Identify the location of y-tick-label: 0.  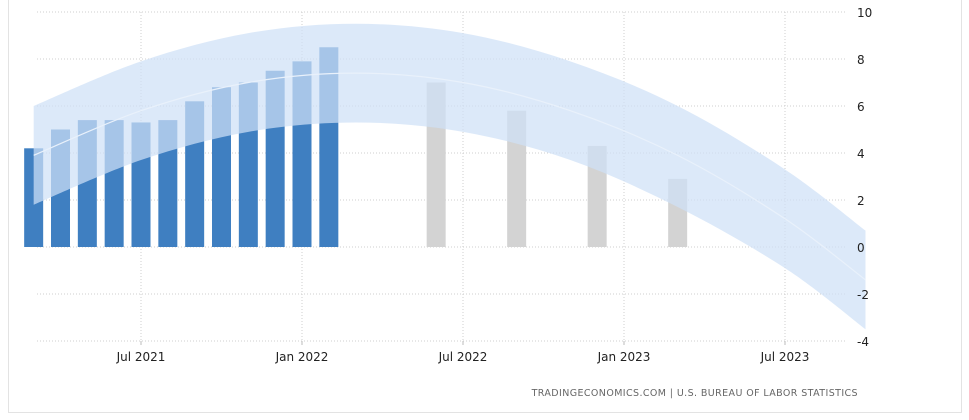
(861, 248).